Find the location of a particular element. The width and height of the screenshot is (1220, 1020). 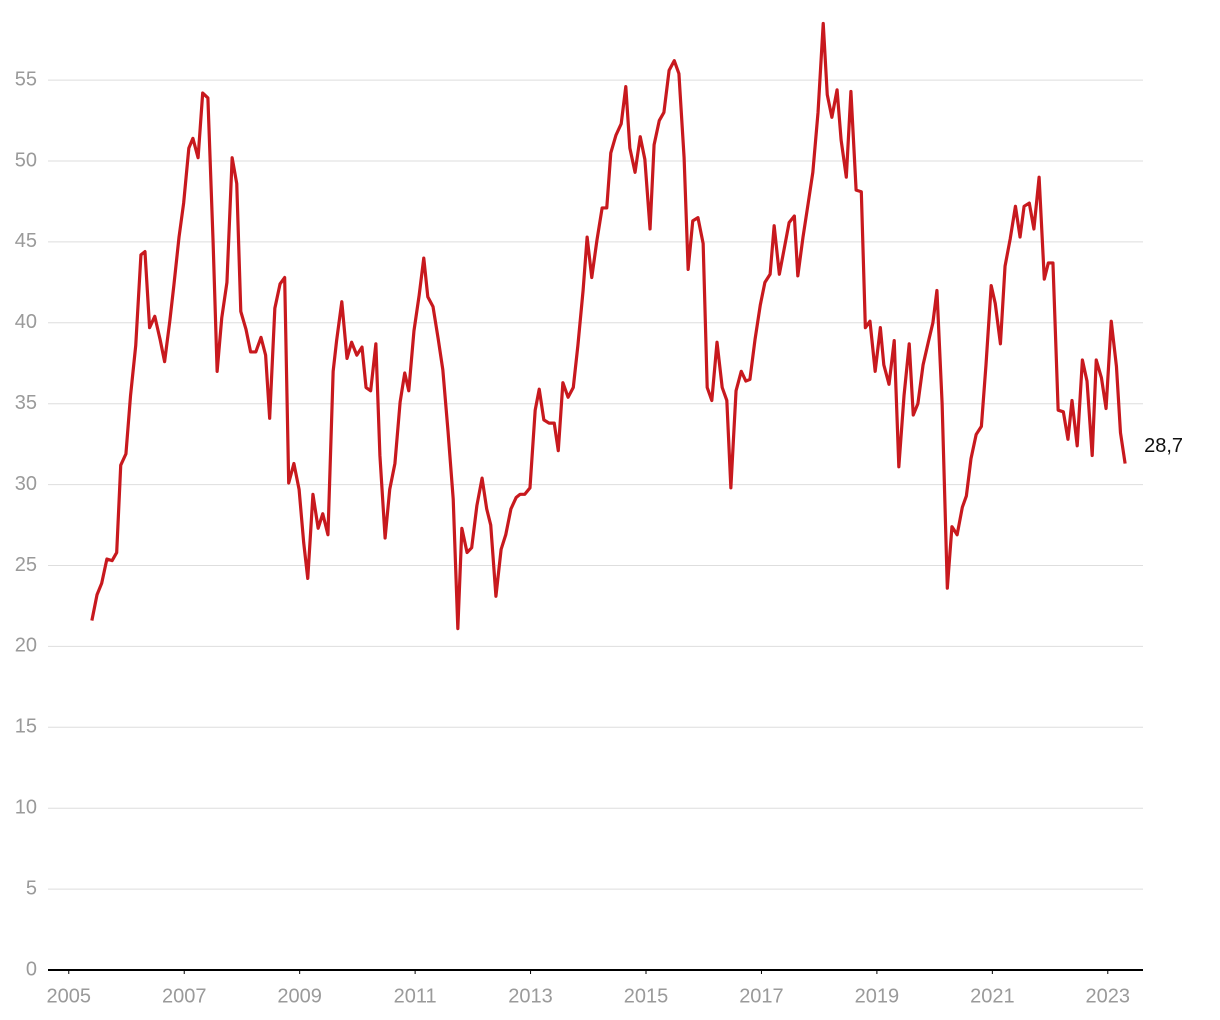

x-tick-label: 2023 is located at coordinates (1108, 996).